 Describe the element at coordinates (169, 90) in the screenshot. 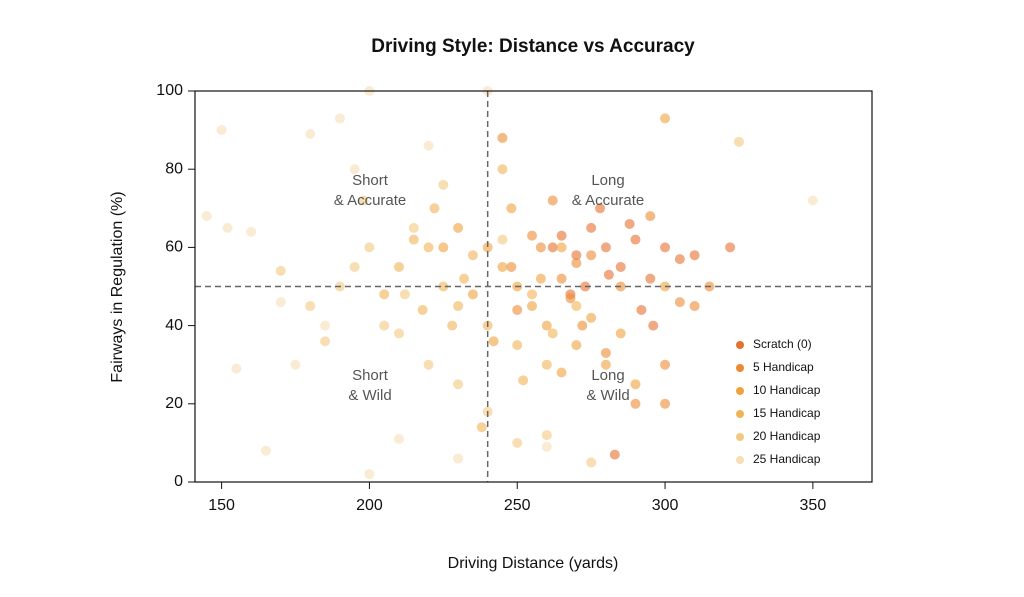

I see `y-tick-label: 100` at that location.